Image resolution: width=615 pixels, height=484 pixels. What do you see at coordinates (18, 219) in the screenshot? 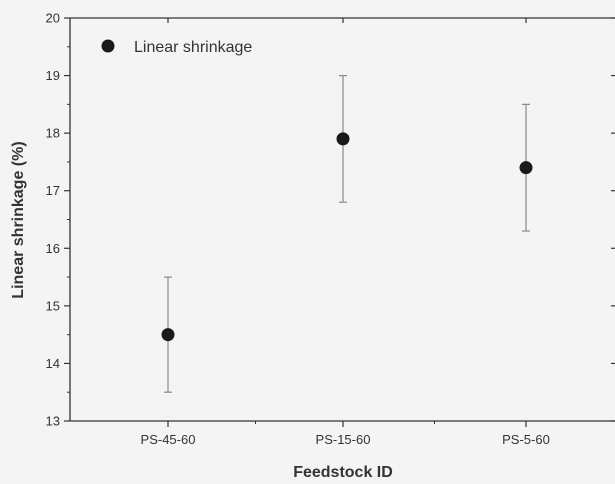
I see `y-axis-title: Linear shrinkage (%)` at bounding box center [18, 219].